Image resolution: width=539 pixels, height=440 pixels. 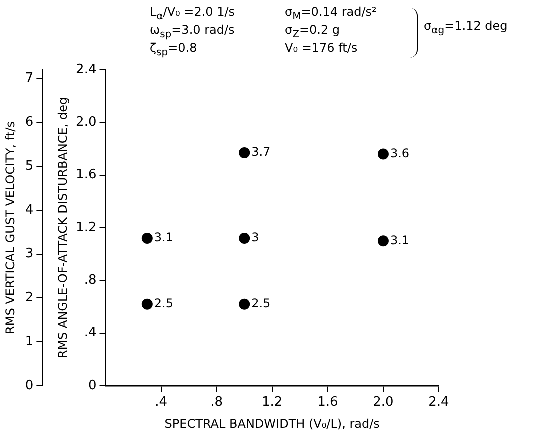 What do you see at coordinates (10, 228) in the screenshot?
I see `y2-axis-title: RMS VERTICAL GUST VELOCITY, ft/s` at bounding box center [10, 228].